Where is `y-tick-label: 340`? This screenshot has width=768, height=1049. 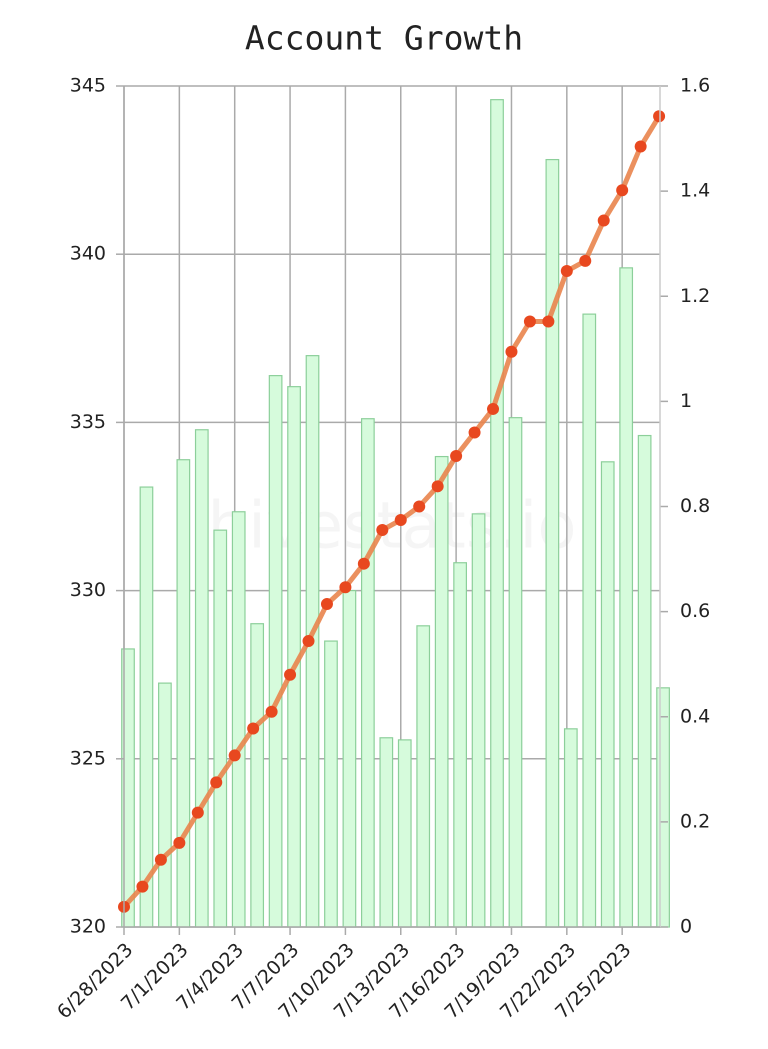
y-tick-label: 340 is located at coordinates (88, 254).